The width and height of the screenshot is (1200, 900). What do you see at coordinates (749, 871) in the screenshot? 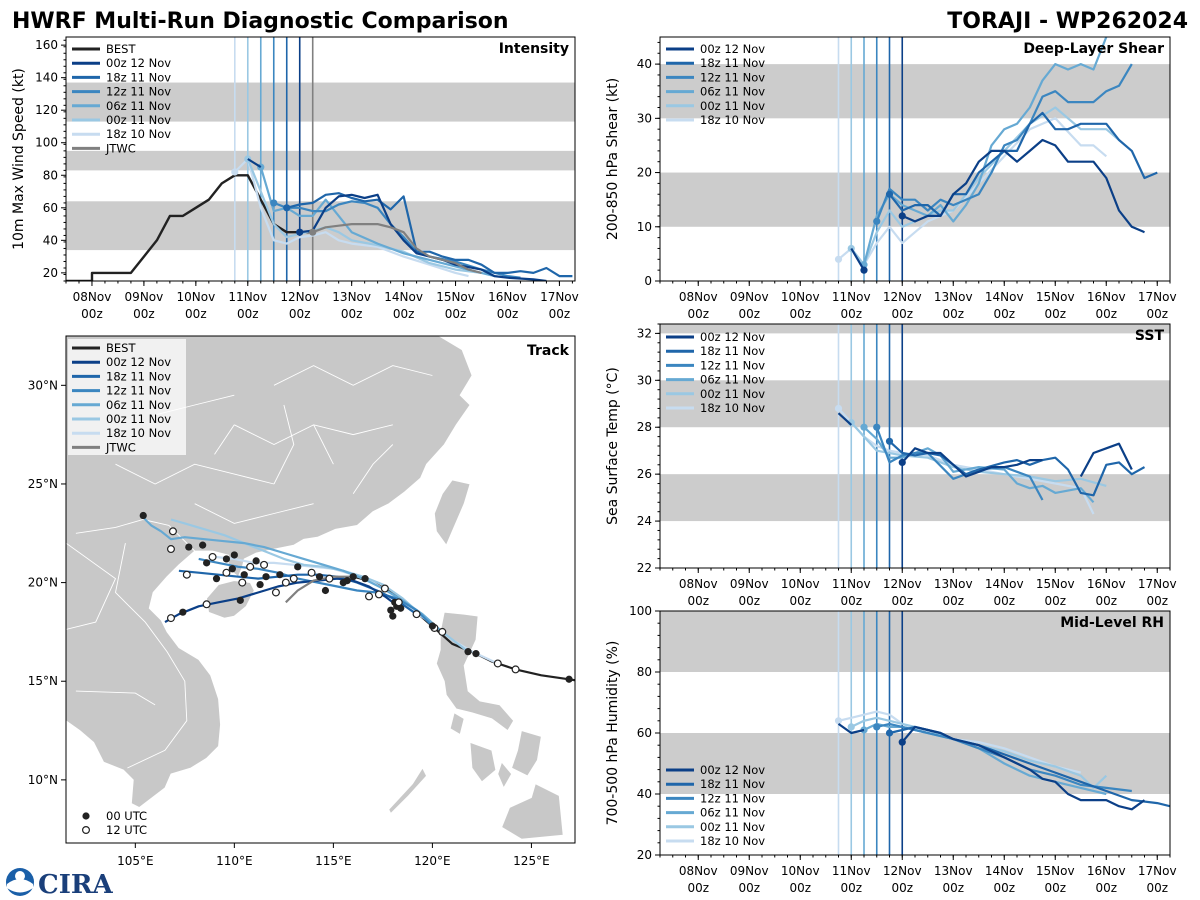
I see `rh-xtick-label: 09Nov` at bounding box center [749, 871].